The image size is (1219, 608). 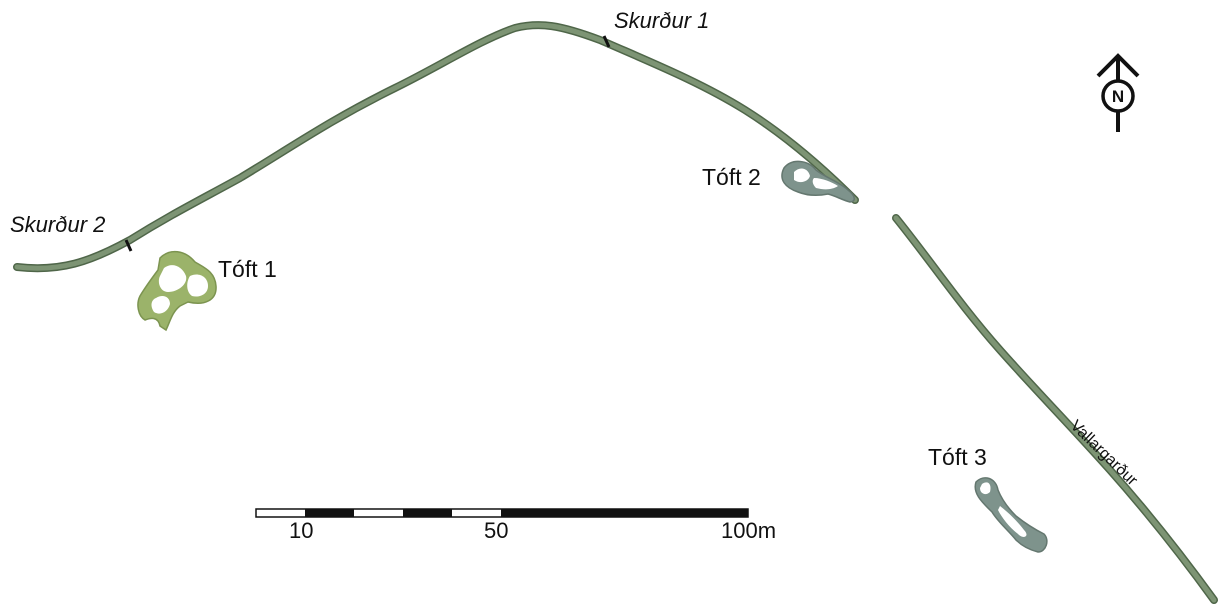 I want to click on scale-bar, so click(x=502, y=513).